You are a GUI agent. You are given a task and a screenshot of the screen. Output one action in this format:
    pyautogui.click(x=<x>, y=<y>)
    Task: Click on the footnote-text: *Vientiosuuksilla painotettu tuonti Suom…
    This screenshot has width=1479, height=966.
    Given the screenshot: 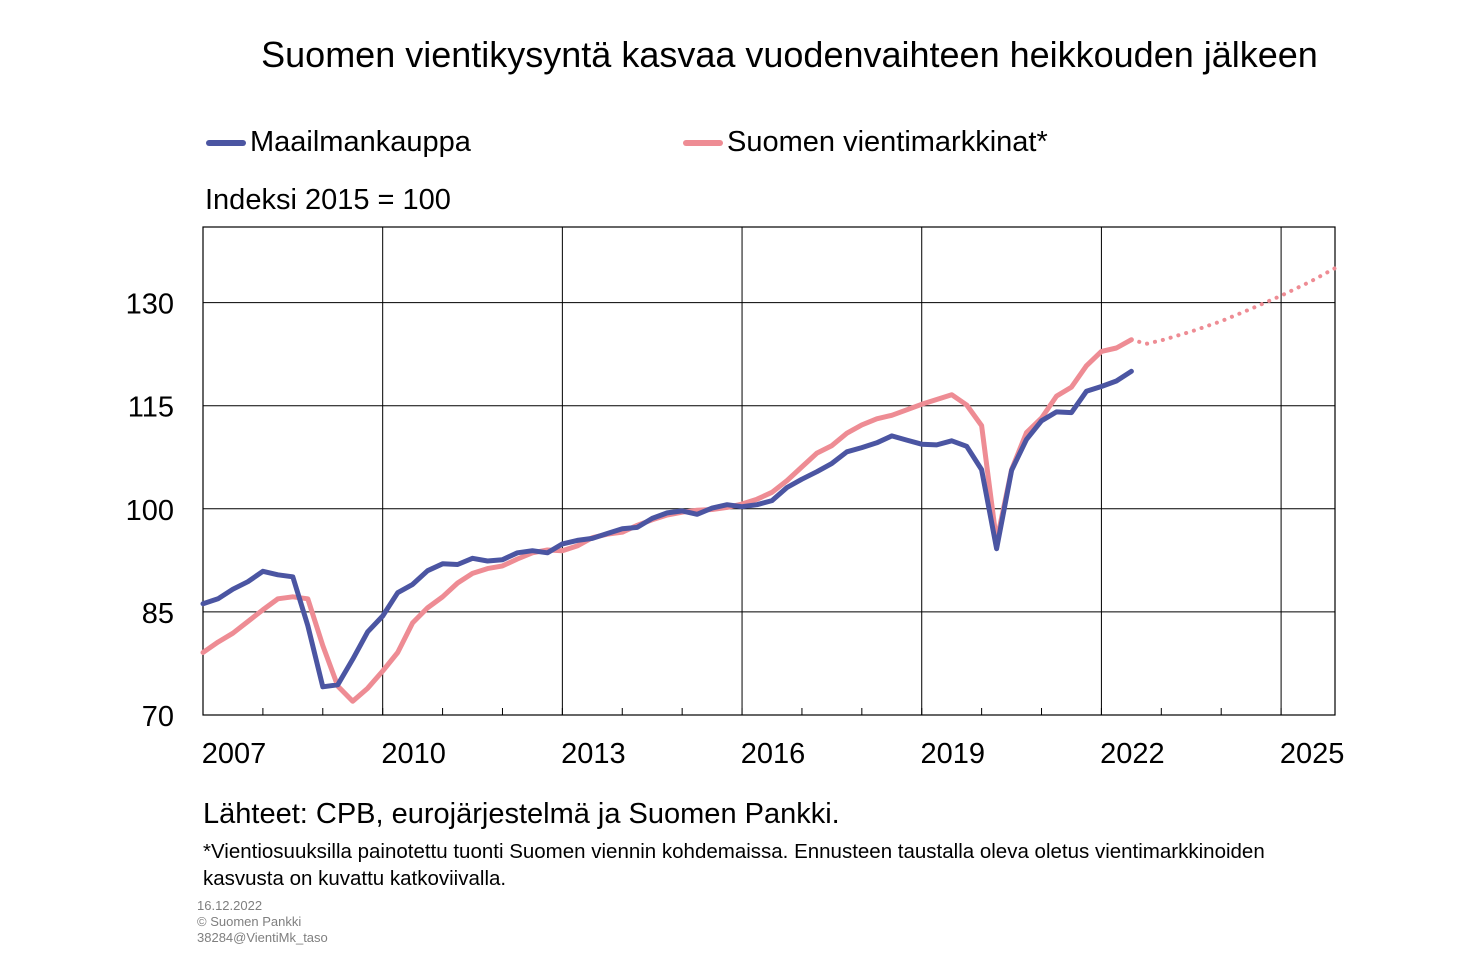 What is the action you would take?
    pyautogui.click(x=734, y=865)
    